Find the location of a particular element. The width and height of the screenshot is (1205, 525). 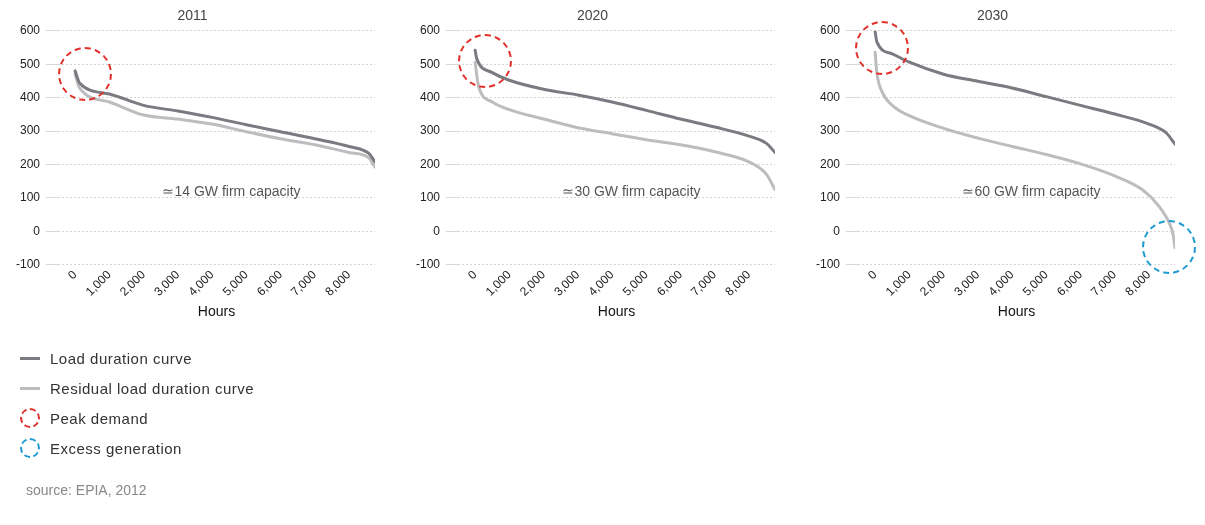

annotation: ≃14 GW firm capacity is located at coordinates (231, 191).